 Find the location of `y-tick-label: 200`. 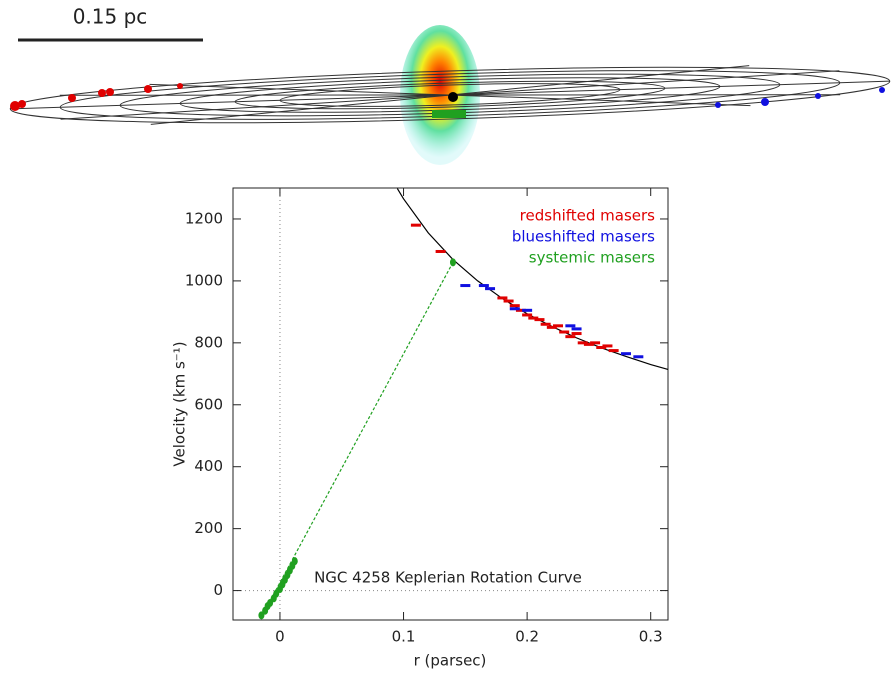

y-tick-label: 200 is located at coordinates (208, 528).